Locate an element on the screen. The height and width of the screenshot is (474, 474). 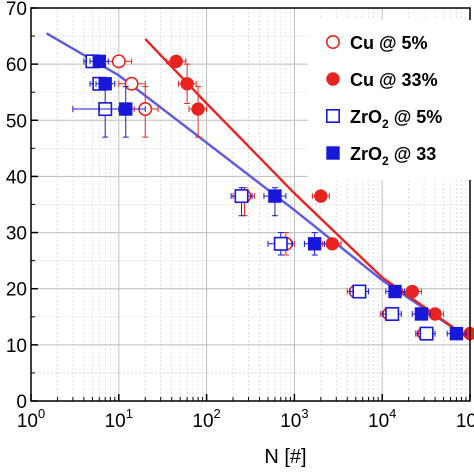
x-tick-label: 10³ is located at coordinates (294, 419).